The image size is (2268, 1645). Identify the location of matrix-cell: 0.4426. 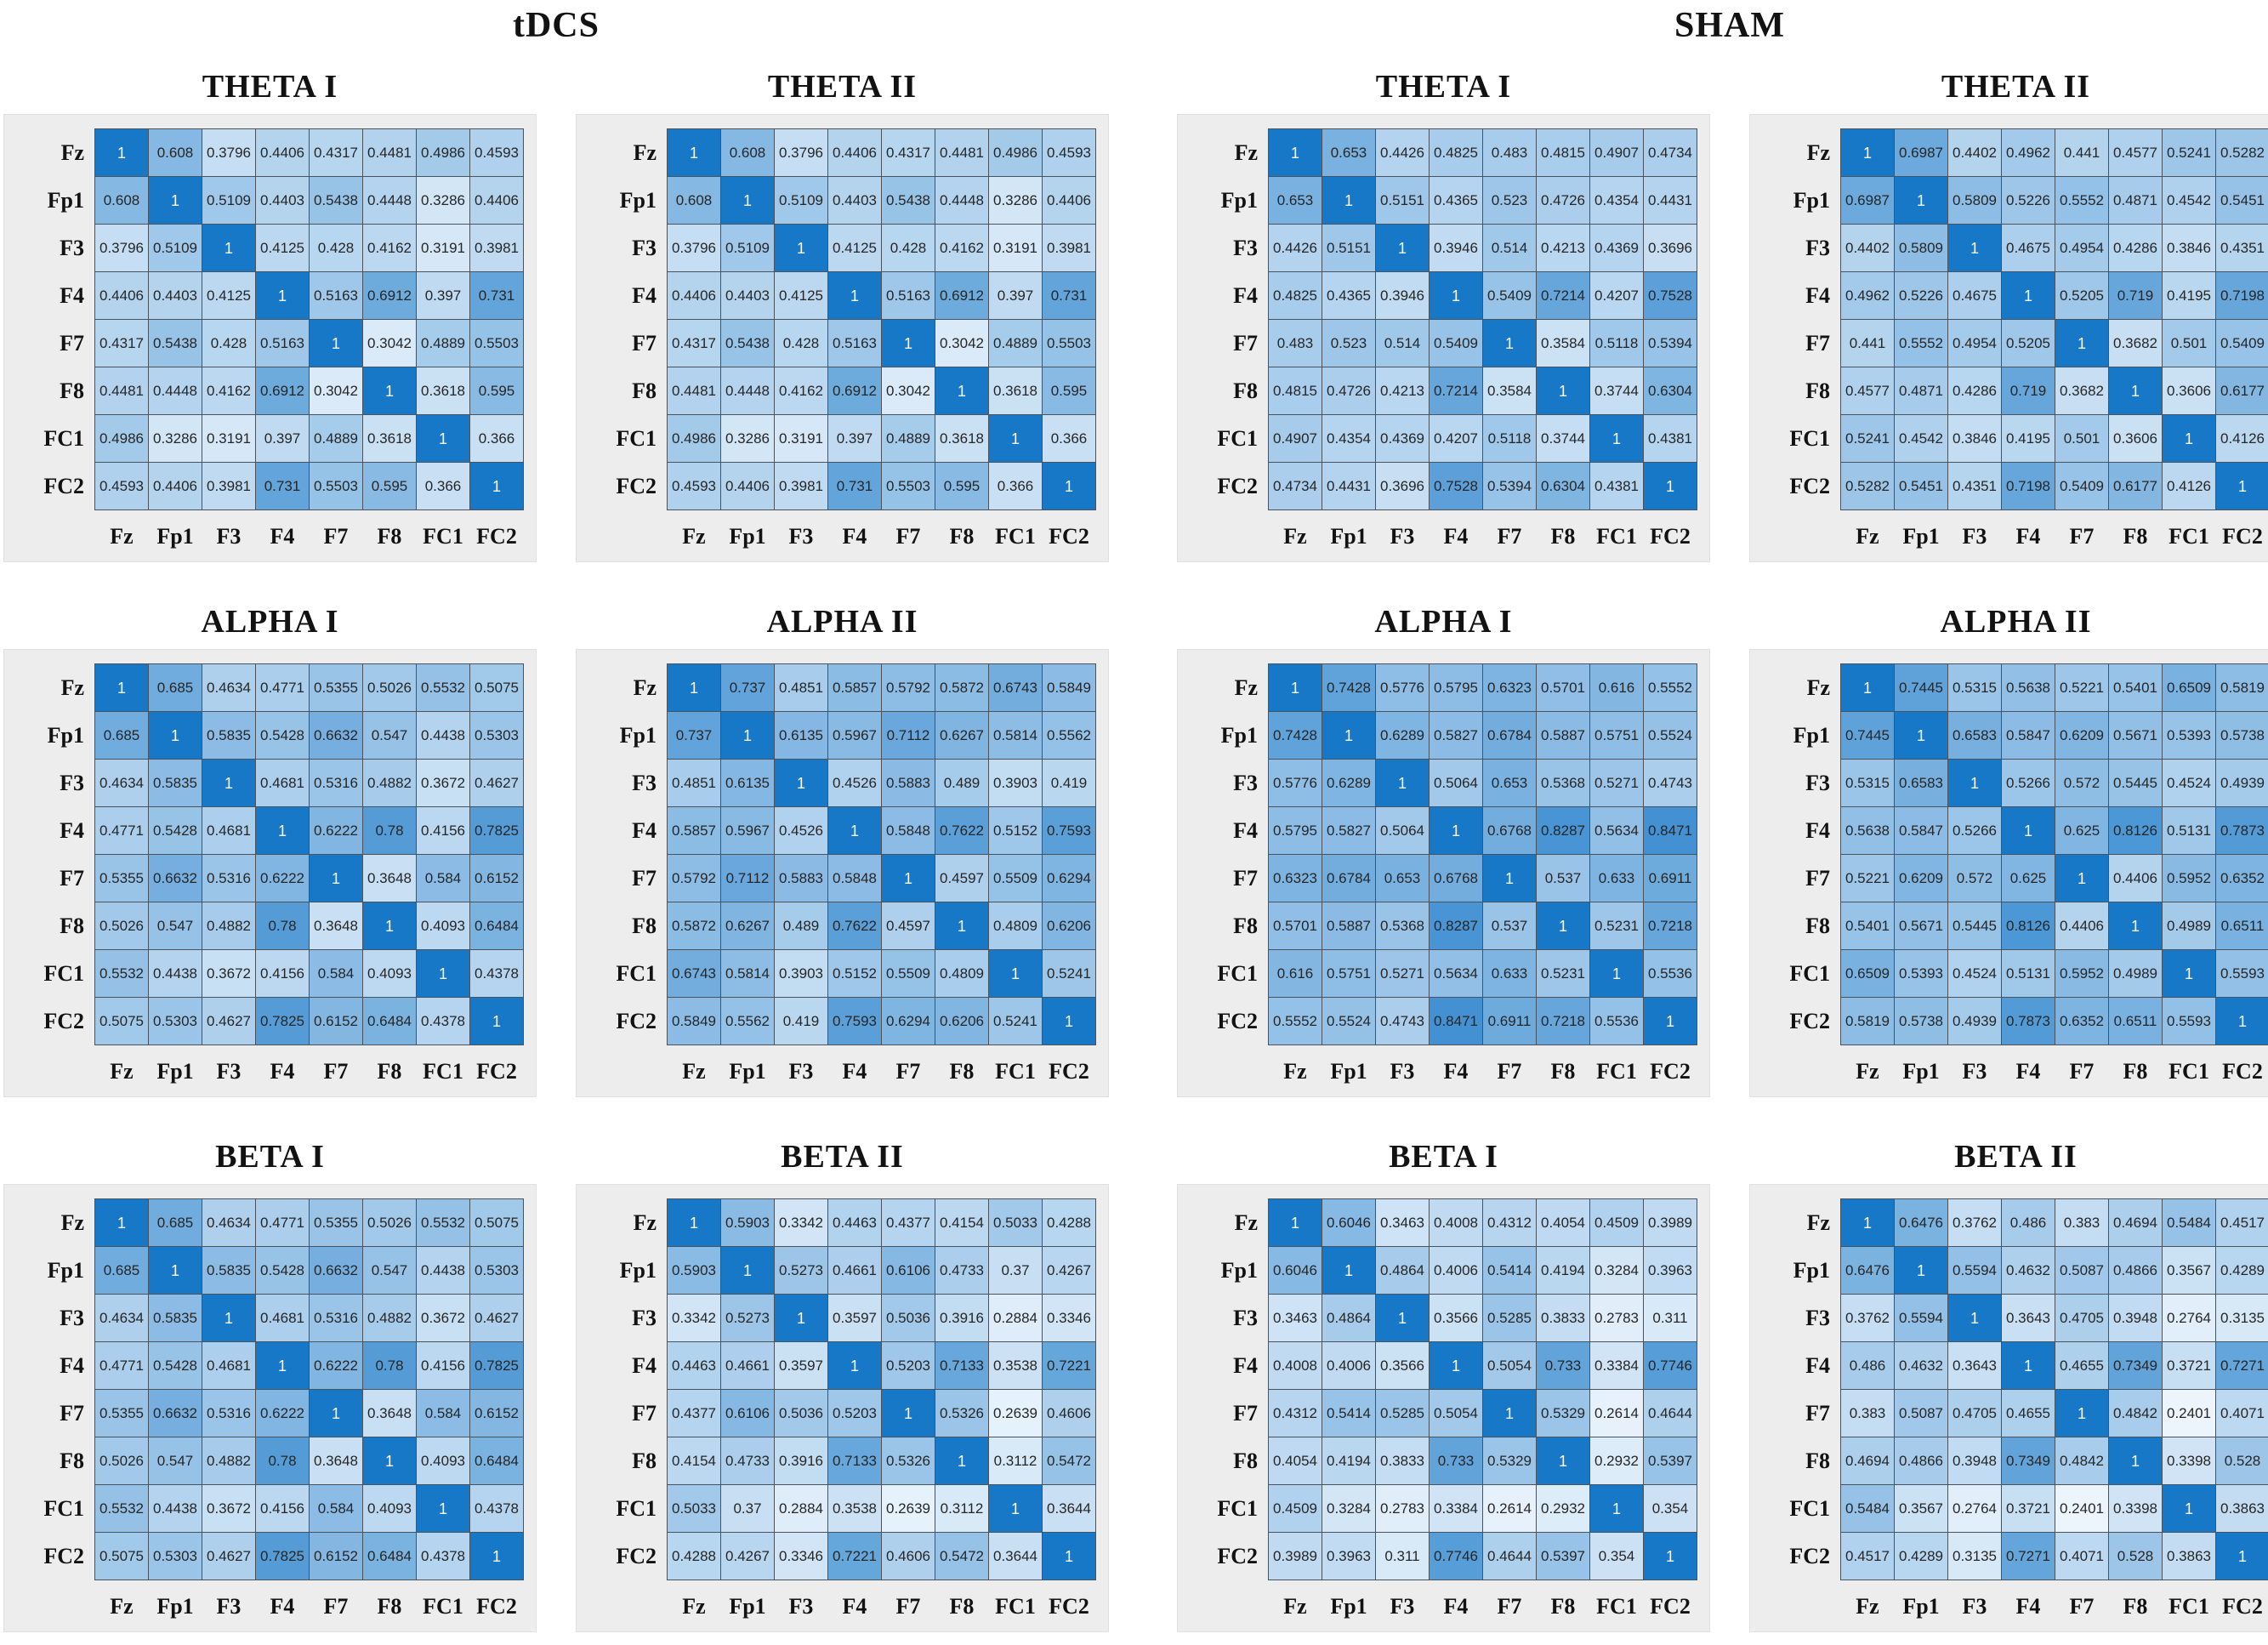
(1295, 248).